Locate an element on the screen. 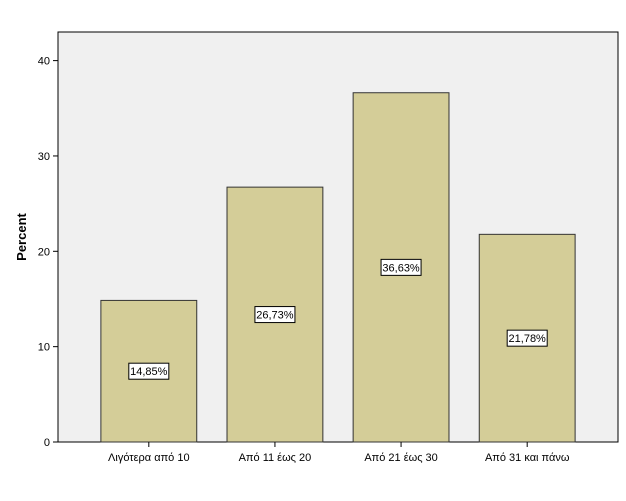  x-tick-label: Από 11 έως 20 is located at coordinates (275, 458).